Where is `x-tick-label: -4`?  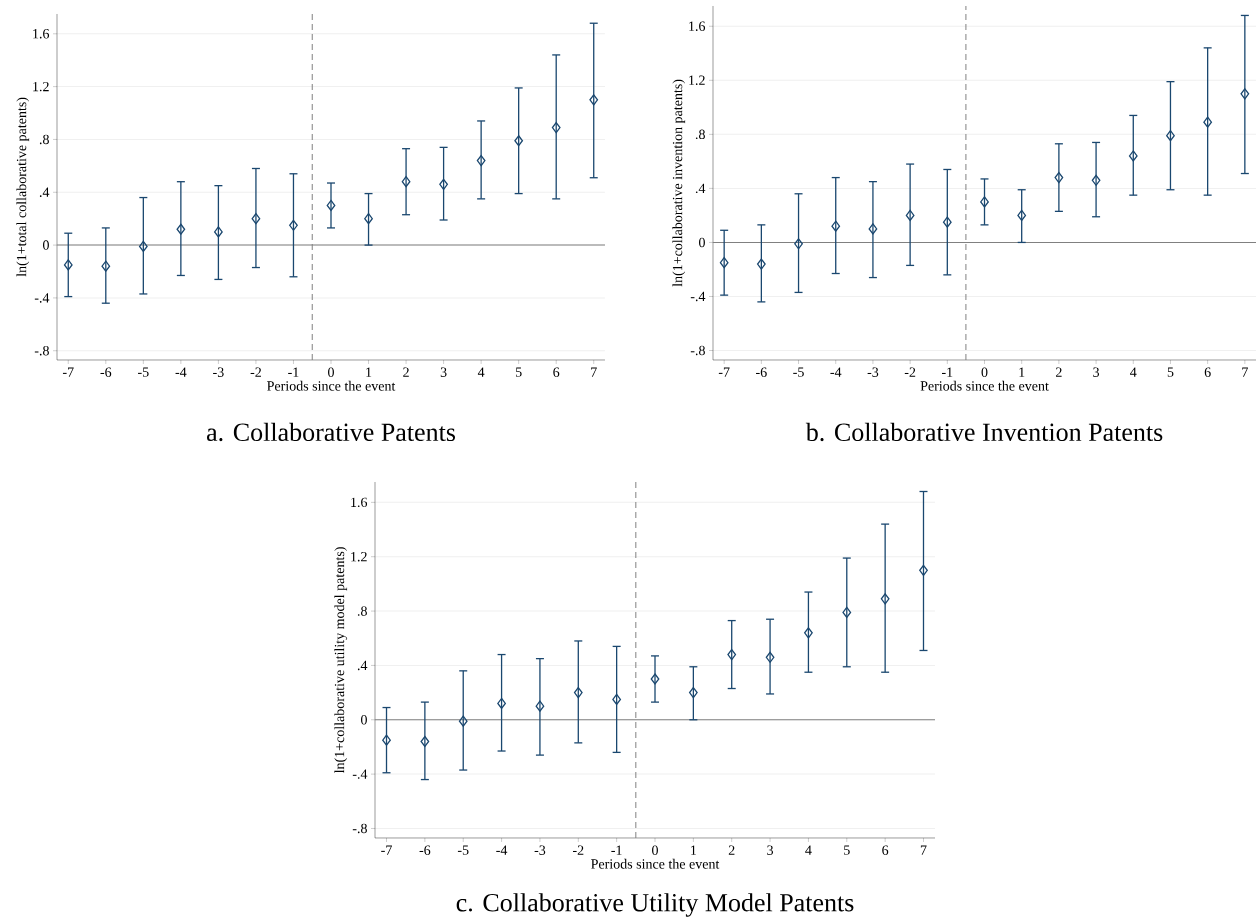 x-tick-label: -4 is located at coordinates (502, 850).